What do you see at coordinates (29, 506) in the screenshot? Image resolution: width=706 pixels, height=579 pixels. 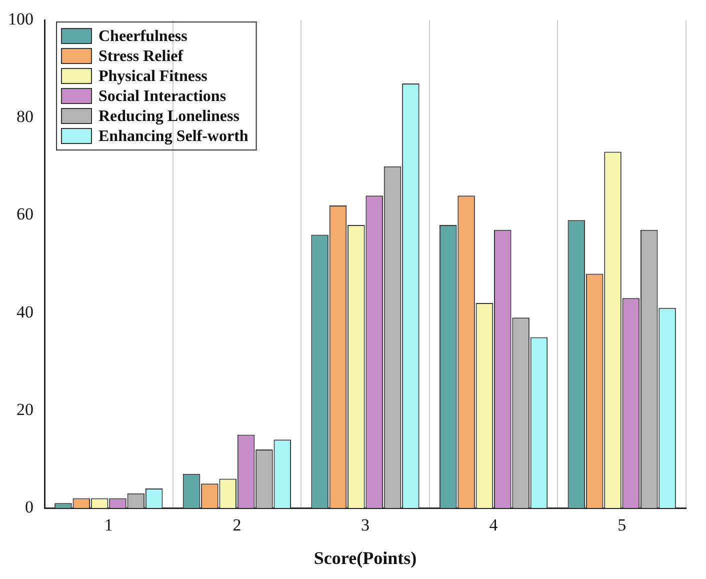 I see `y-tick-label: 0` at bounding box center [29, 506].